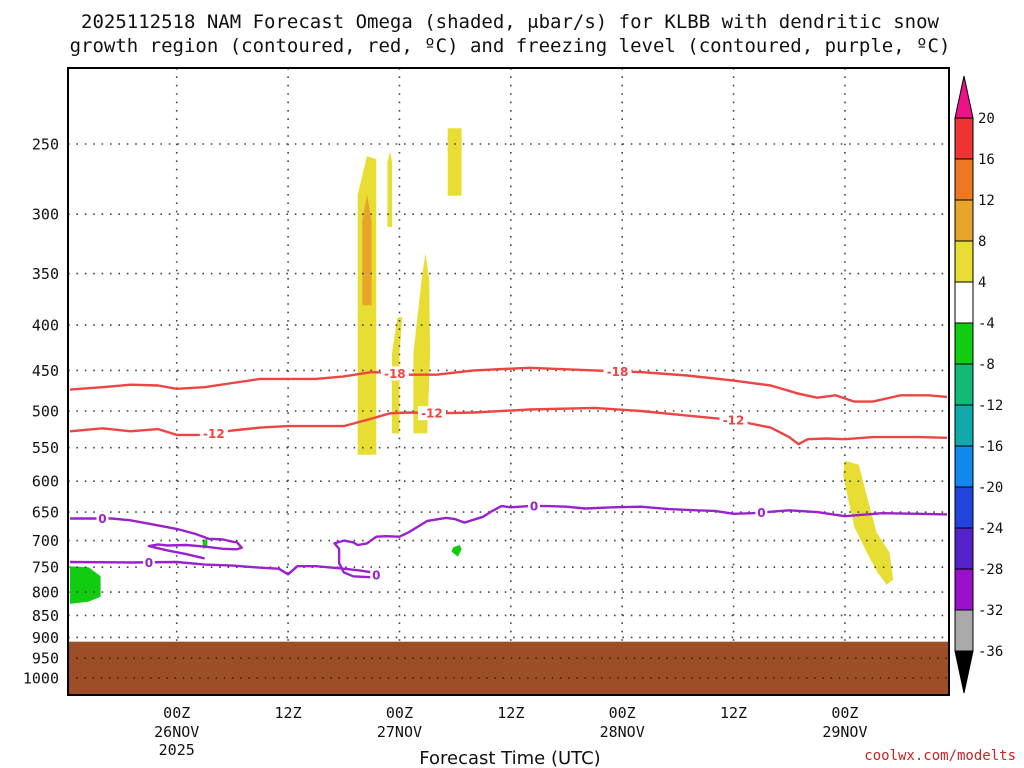  Describe the element at coordinates (85, 585) in the screenshot. I see `omega-region-sinking-core-a` at that location.